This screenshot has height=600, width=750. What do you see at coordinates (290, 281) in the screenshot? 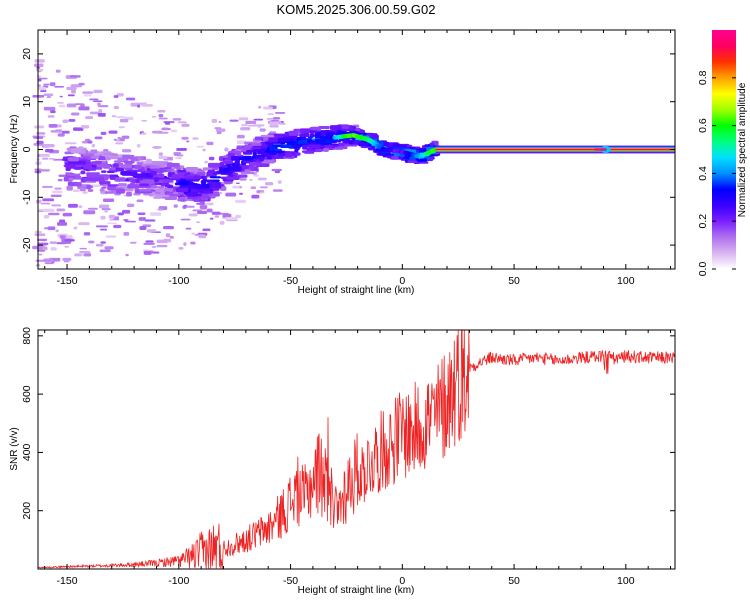
I see `spectrogram-x-tick-label: -50` at bounding box center [290, 281].